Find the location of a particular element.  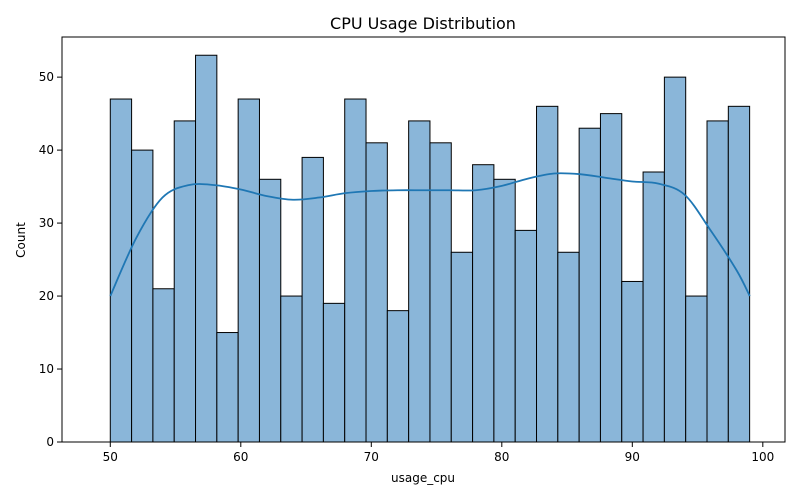

x-tick-label: 80 is located at coordinates (501, 457).